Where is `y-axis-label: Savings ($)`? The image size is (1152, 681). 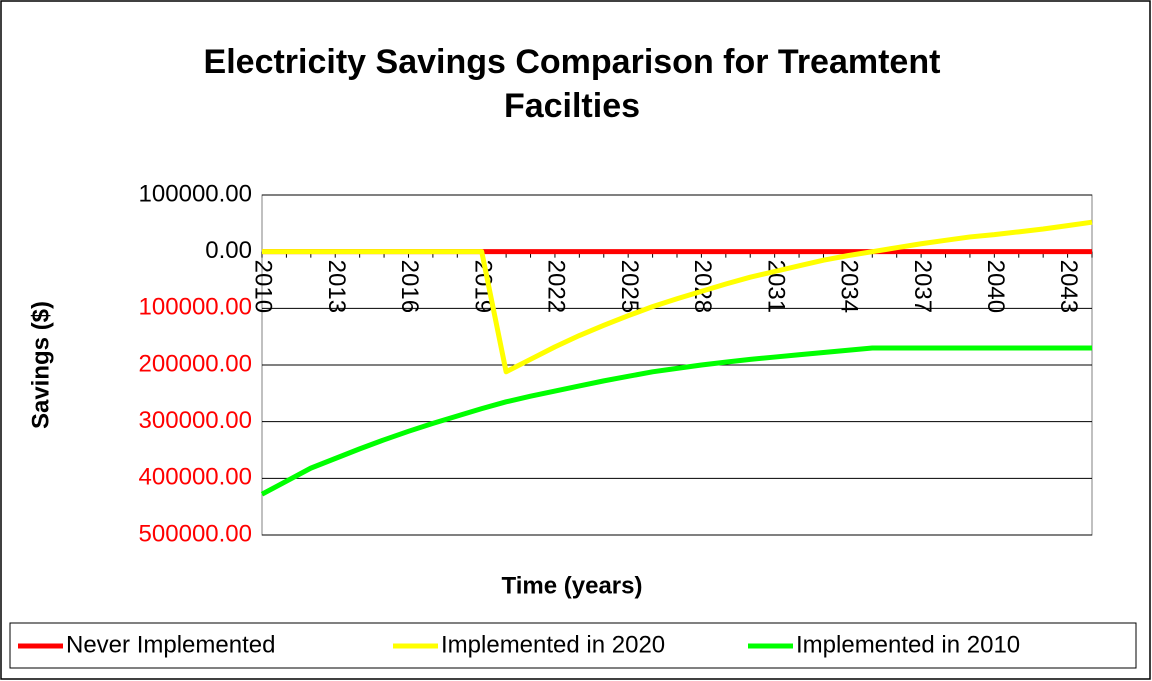 y-axis-label: Savings ($) is located at coordinates (40, 365).